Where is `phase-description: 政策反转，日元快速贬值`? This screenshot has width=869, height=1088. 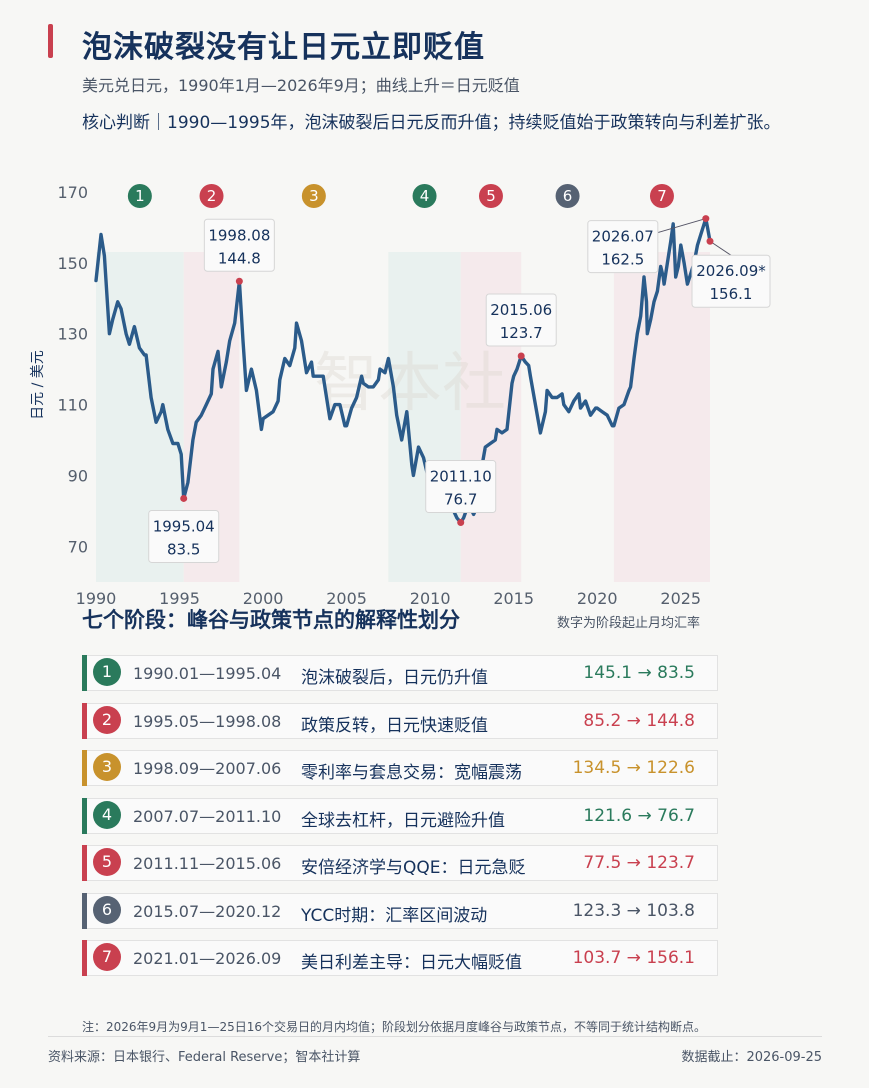
phase-description: 政策反转，日元快速贬值 is located at coordinates (394, 725).